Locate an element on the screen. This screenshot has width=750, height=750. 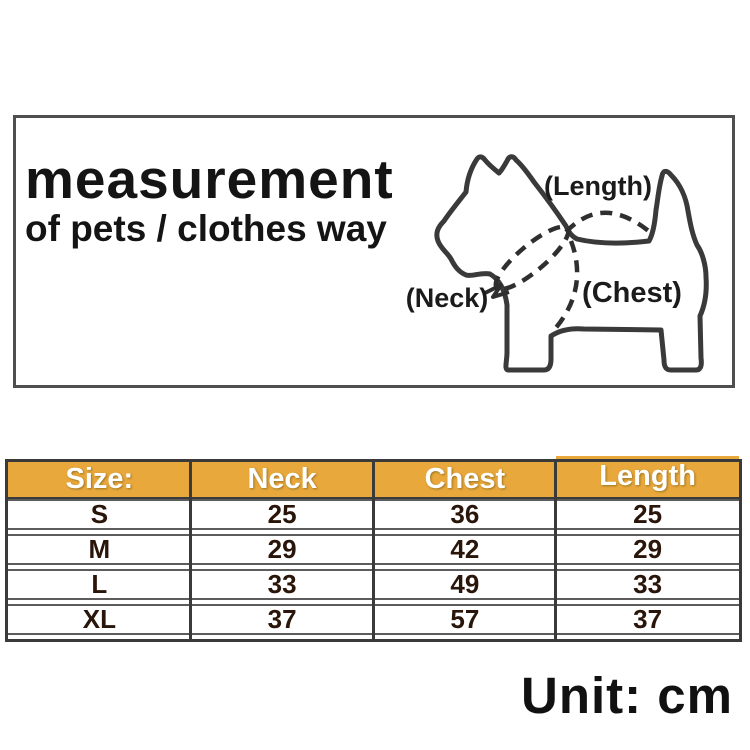
table-cell-chest: 49 is located at coordinates (465, 584).